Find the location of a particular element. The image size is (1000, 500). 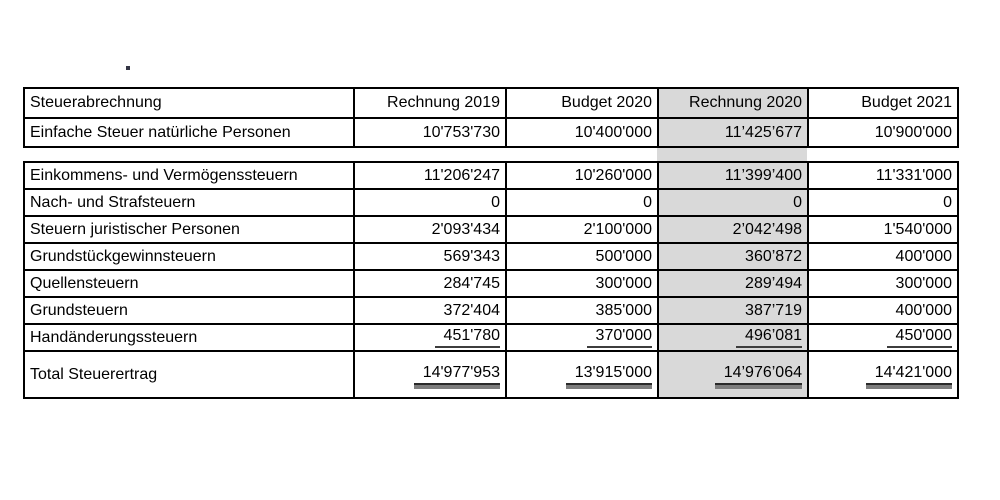

total-value-cell: 14'421'000 is located at coordinates (883, 374).